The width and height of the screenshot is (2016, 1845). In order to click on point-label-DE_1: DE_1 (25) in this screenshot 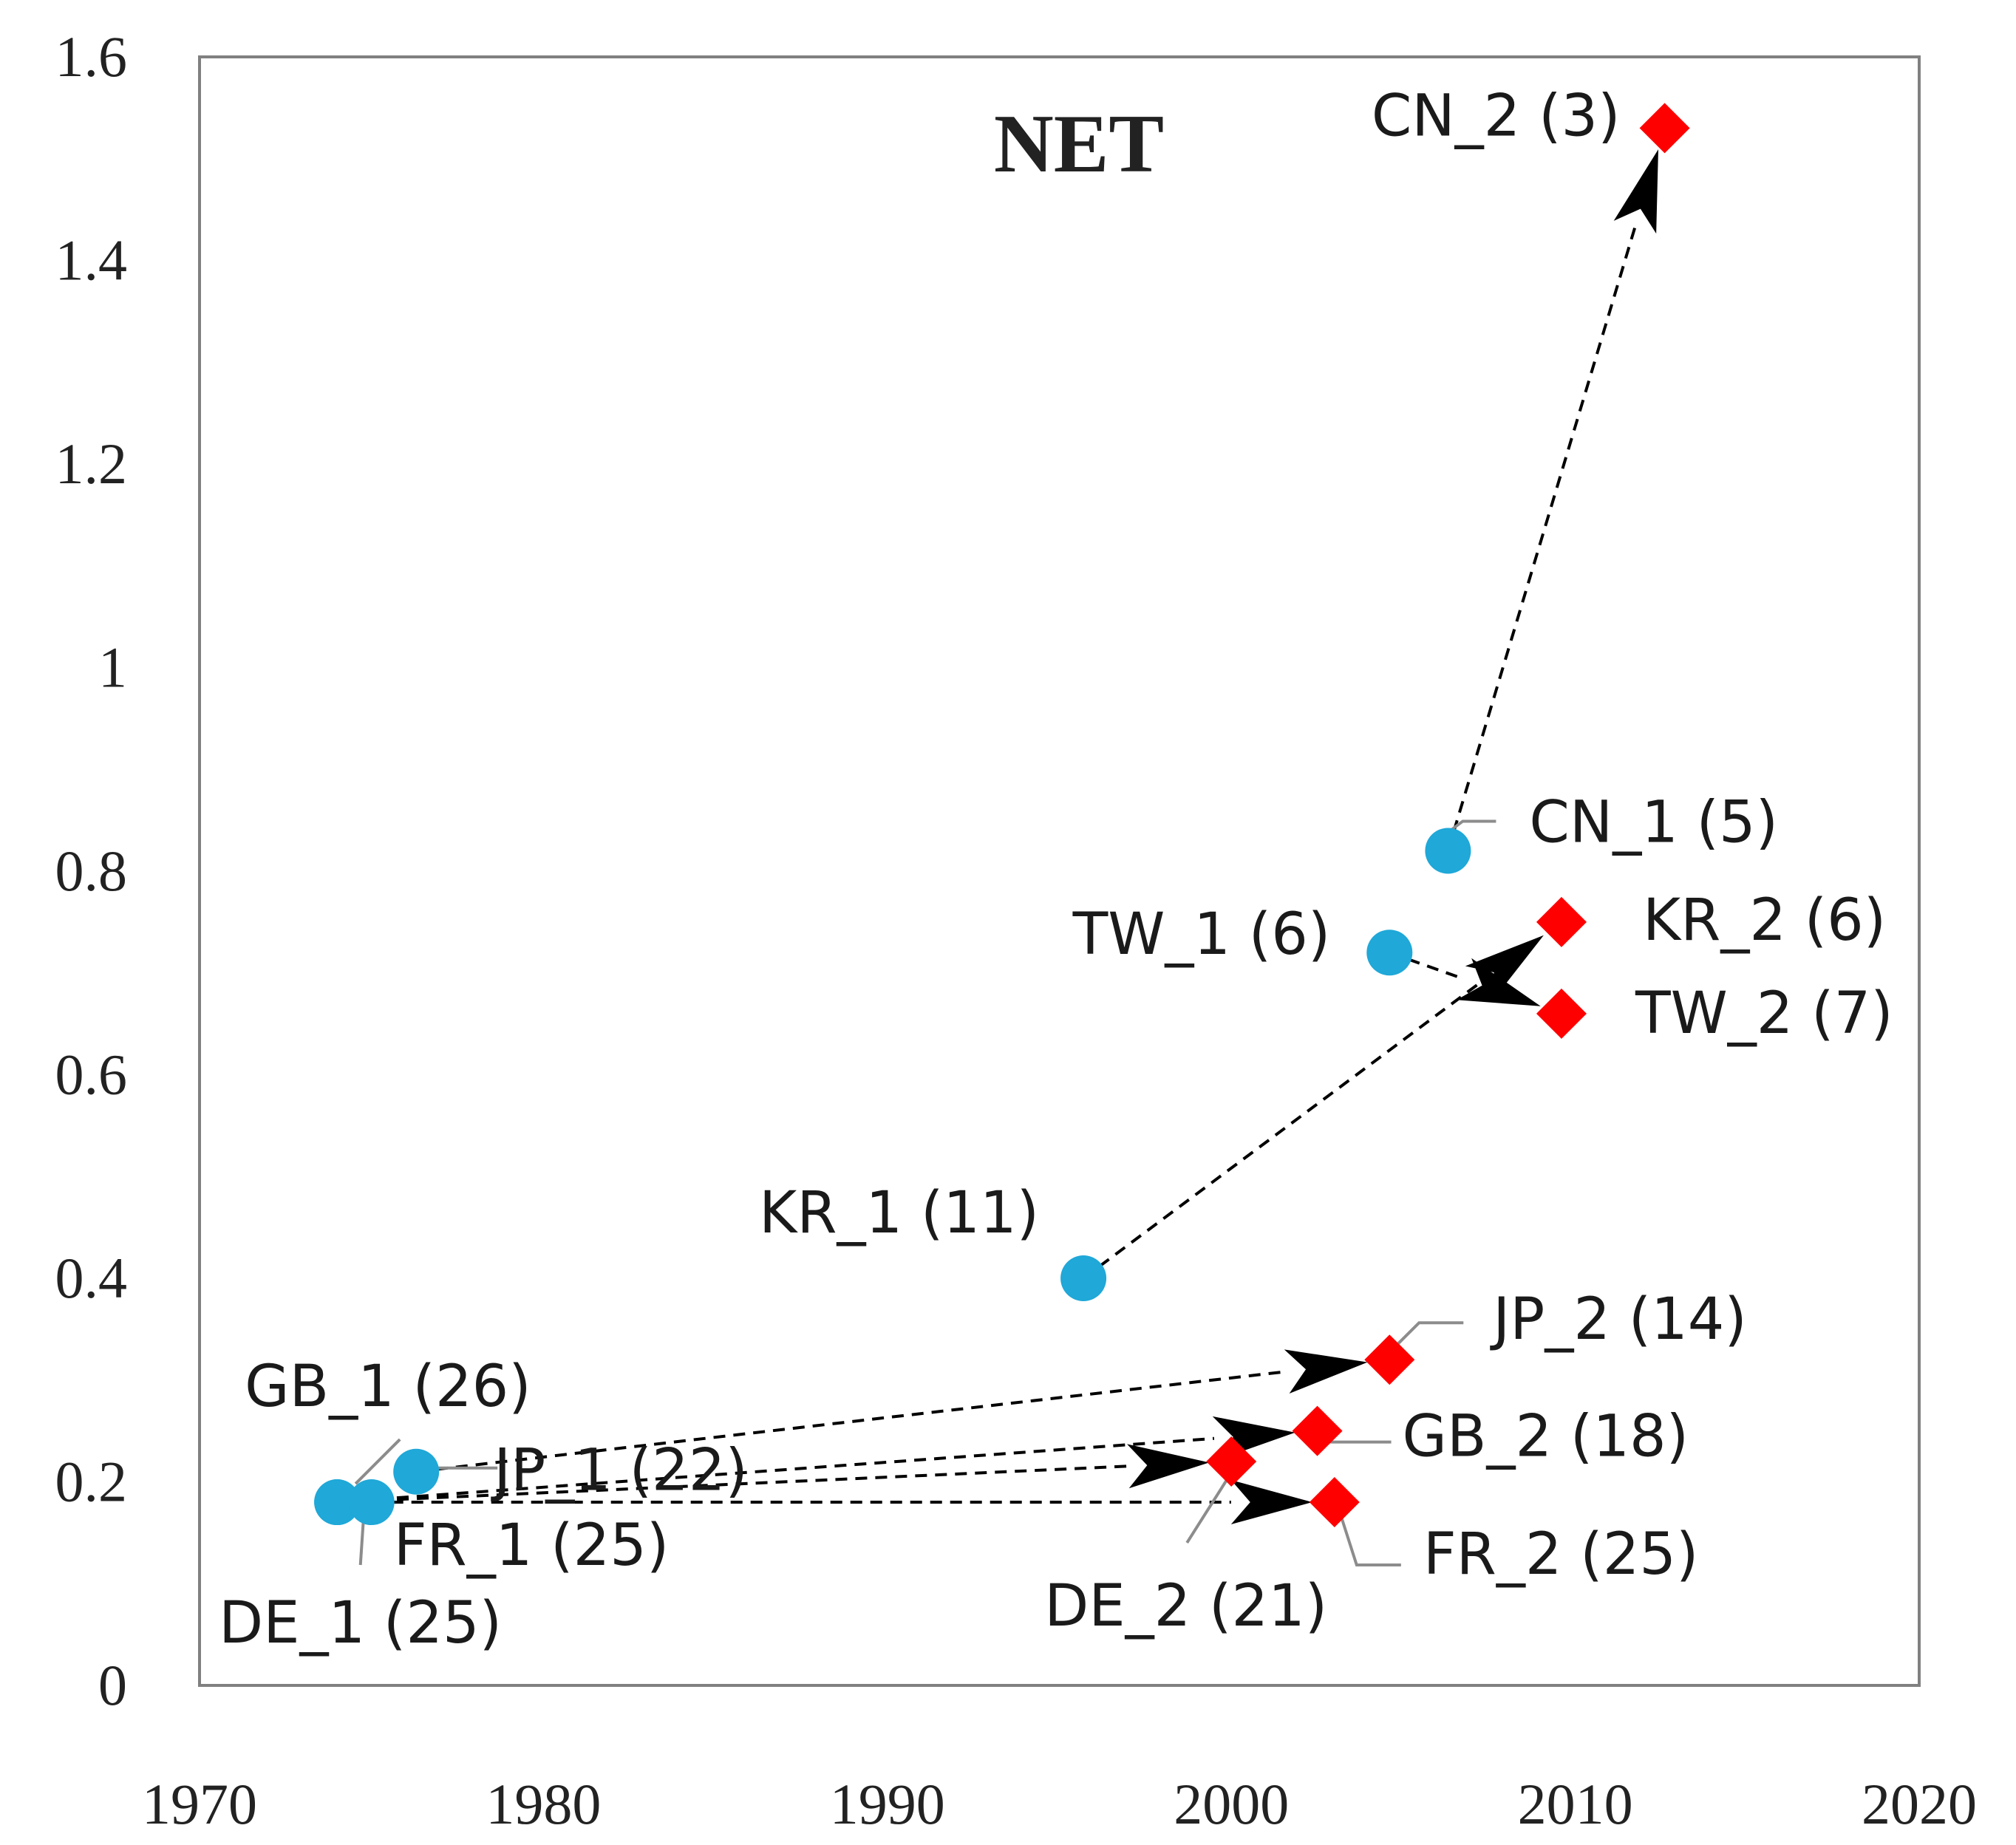, I will do `click(360, 1623)`.